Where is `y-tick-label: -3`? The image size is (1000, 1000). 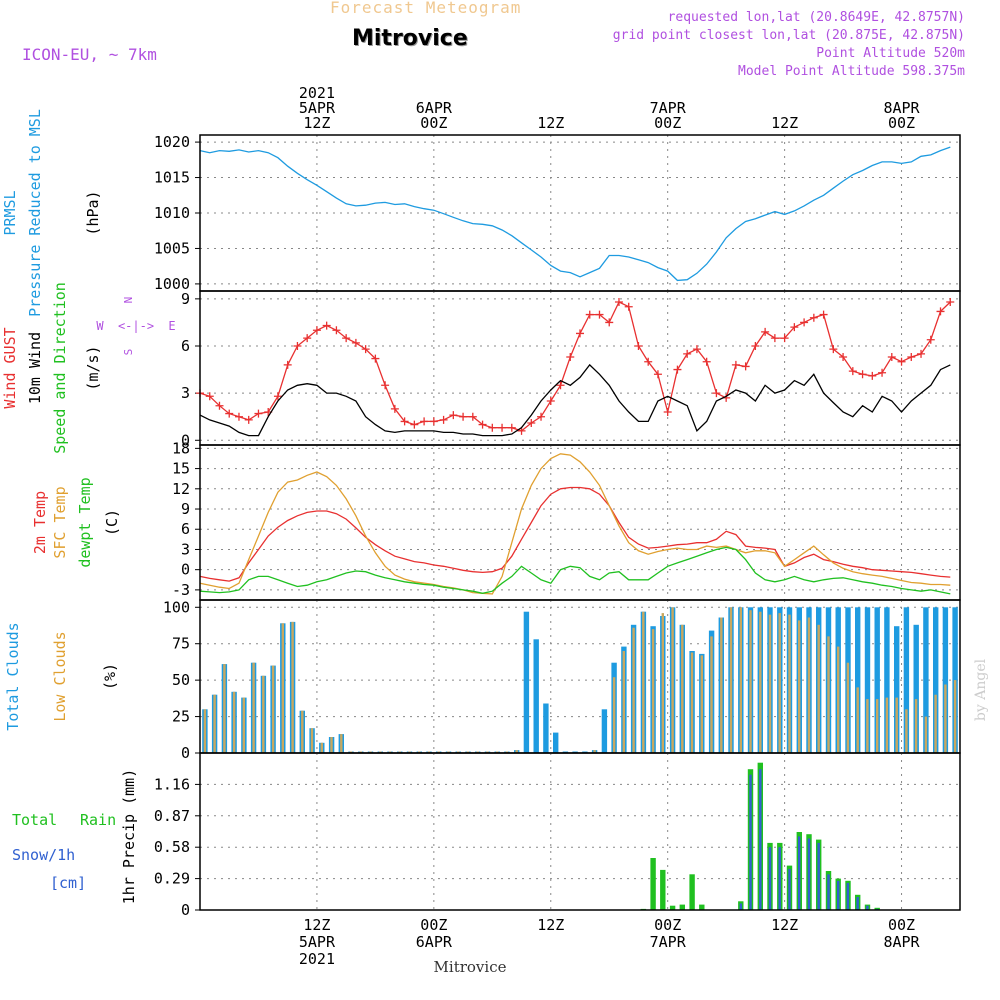 y-tick-label: -3 is located at coordinates (181, 590).